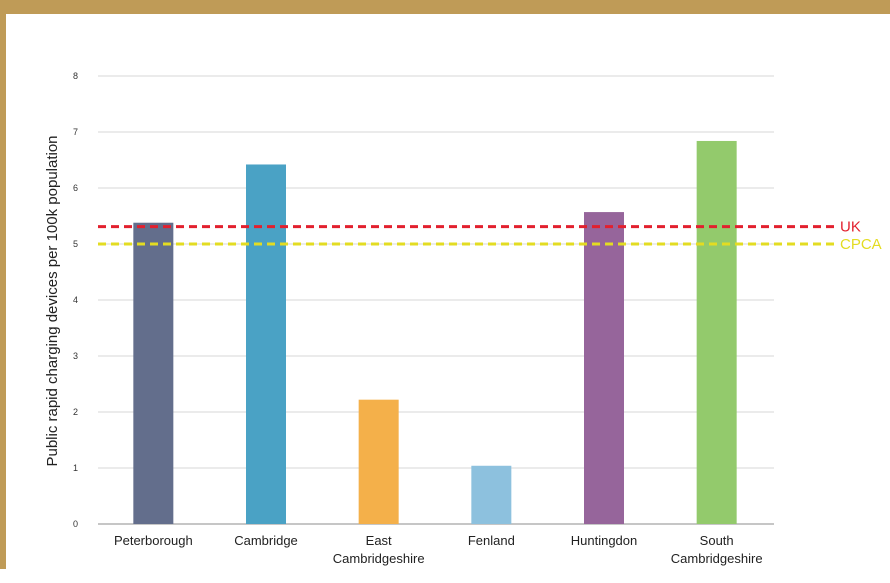  What do you see at coordinates (75, 468) in the screenshot?
I see `y-tick-label: 1` at bounding box center [75, 468].